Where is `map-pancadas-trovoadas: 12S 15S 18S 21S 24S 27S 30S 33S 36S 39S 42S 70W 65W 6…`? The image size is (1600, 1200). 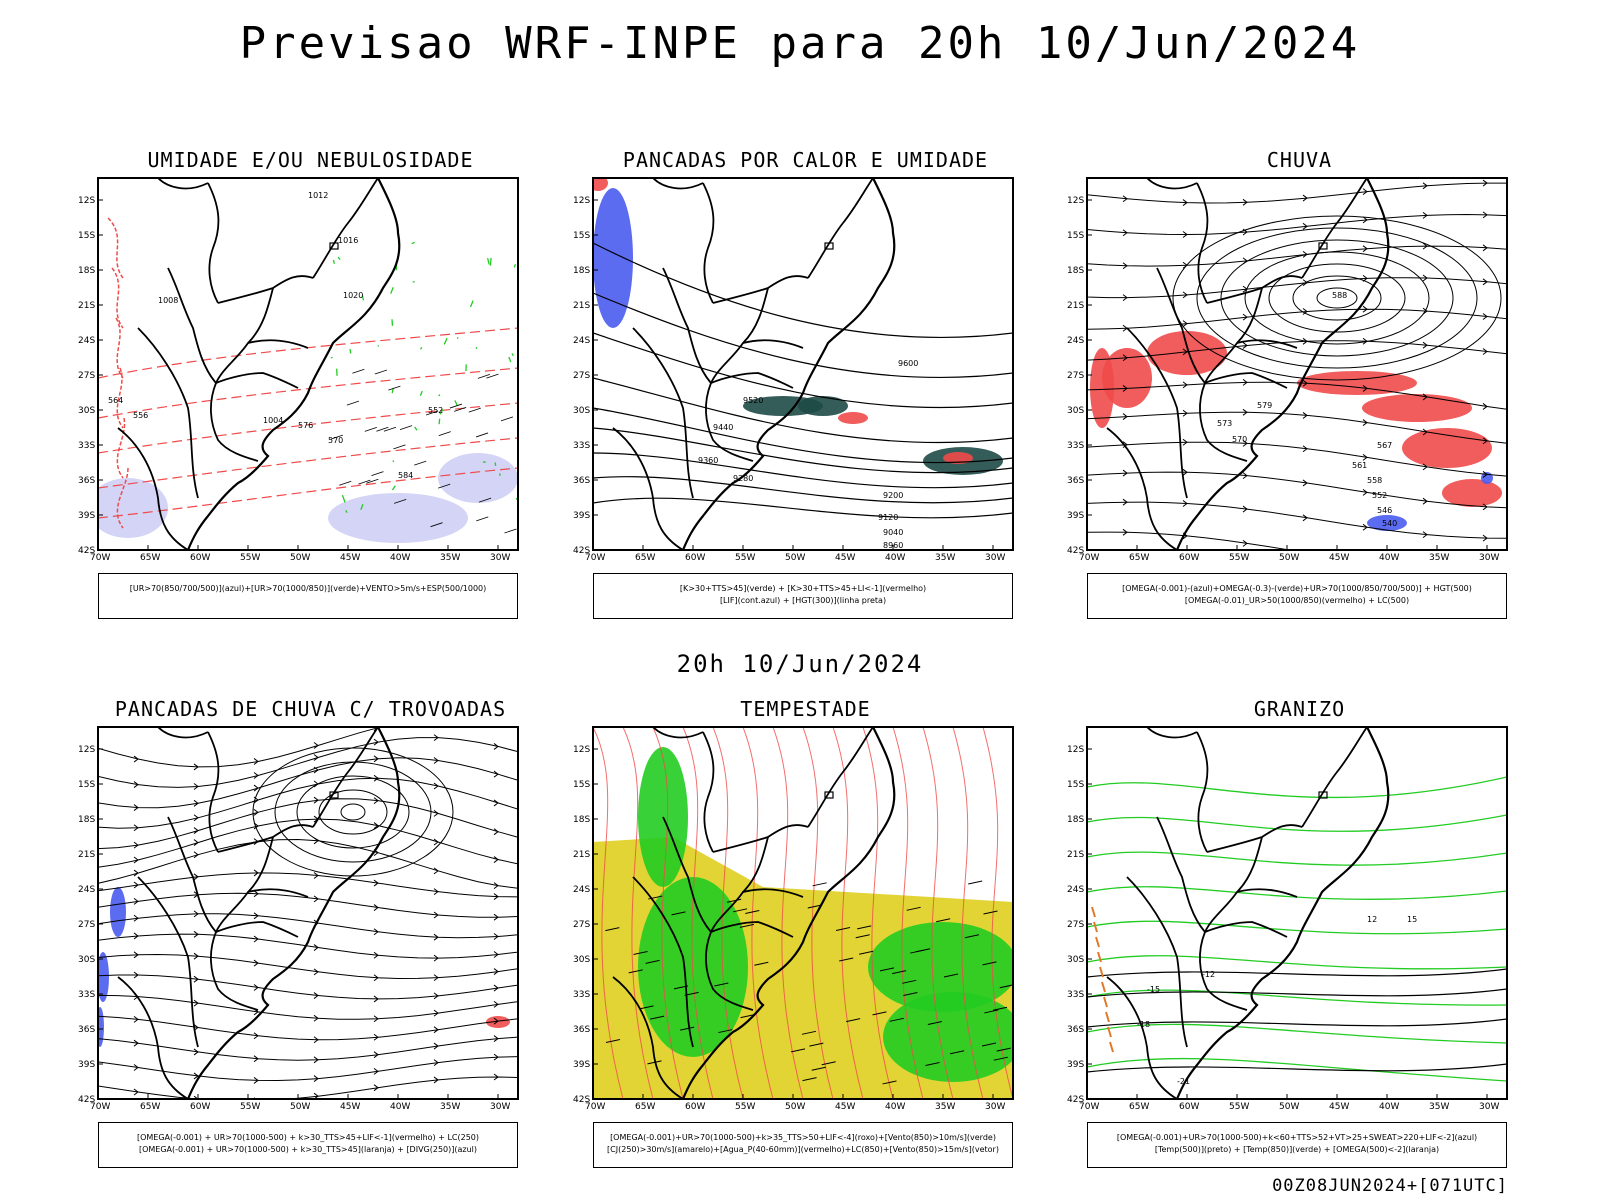 map-pancadas-trovoadas: 12S 15S 18S 21S 24S 27S 30S 33S 36S 39S 42S 70W 65W 6… is located at coordinates (308, 913).